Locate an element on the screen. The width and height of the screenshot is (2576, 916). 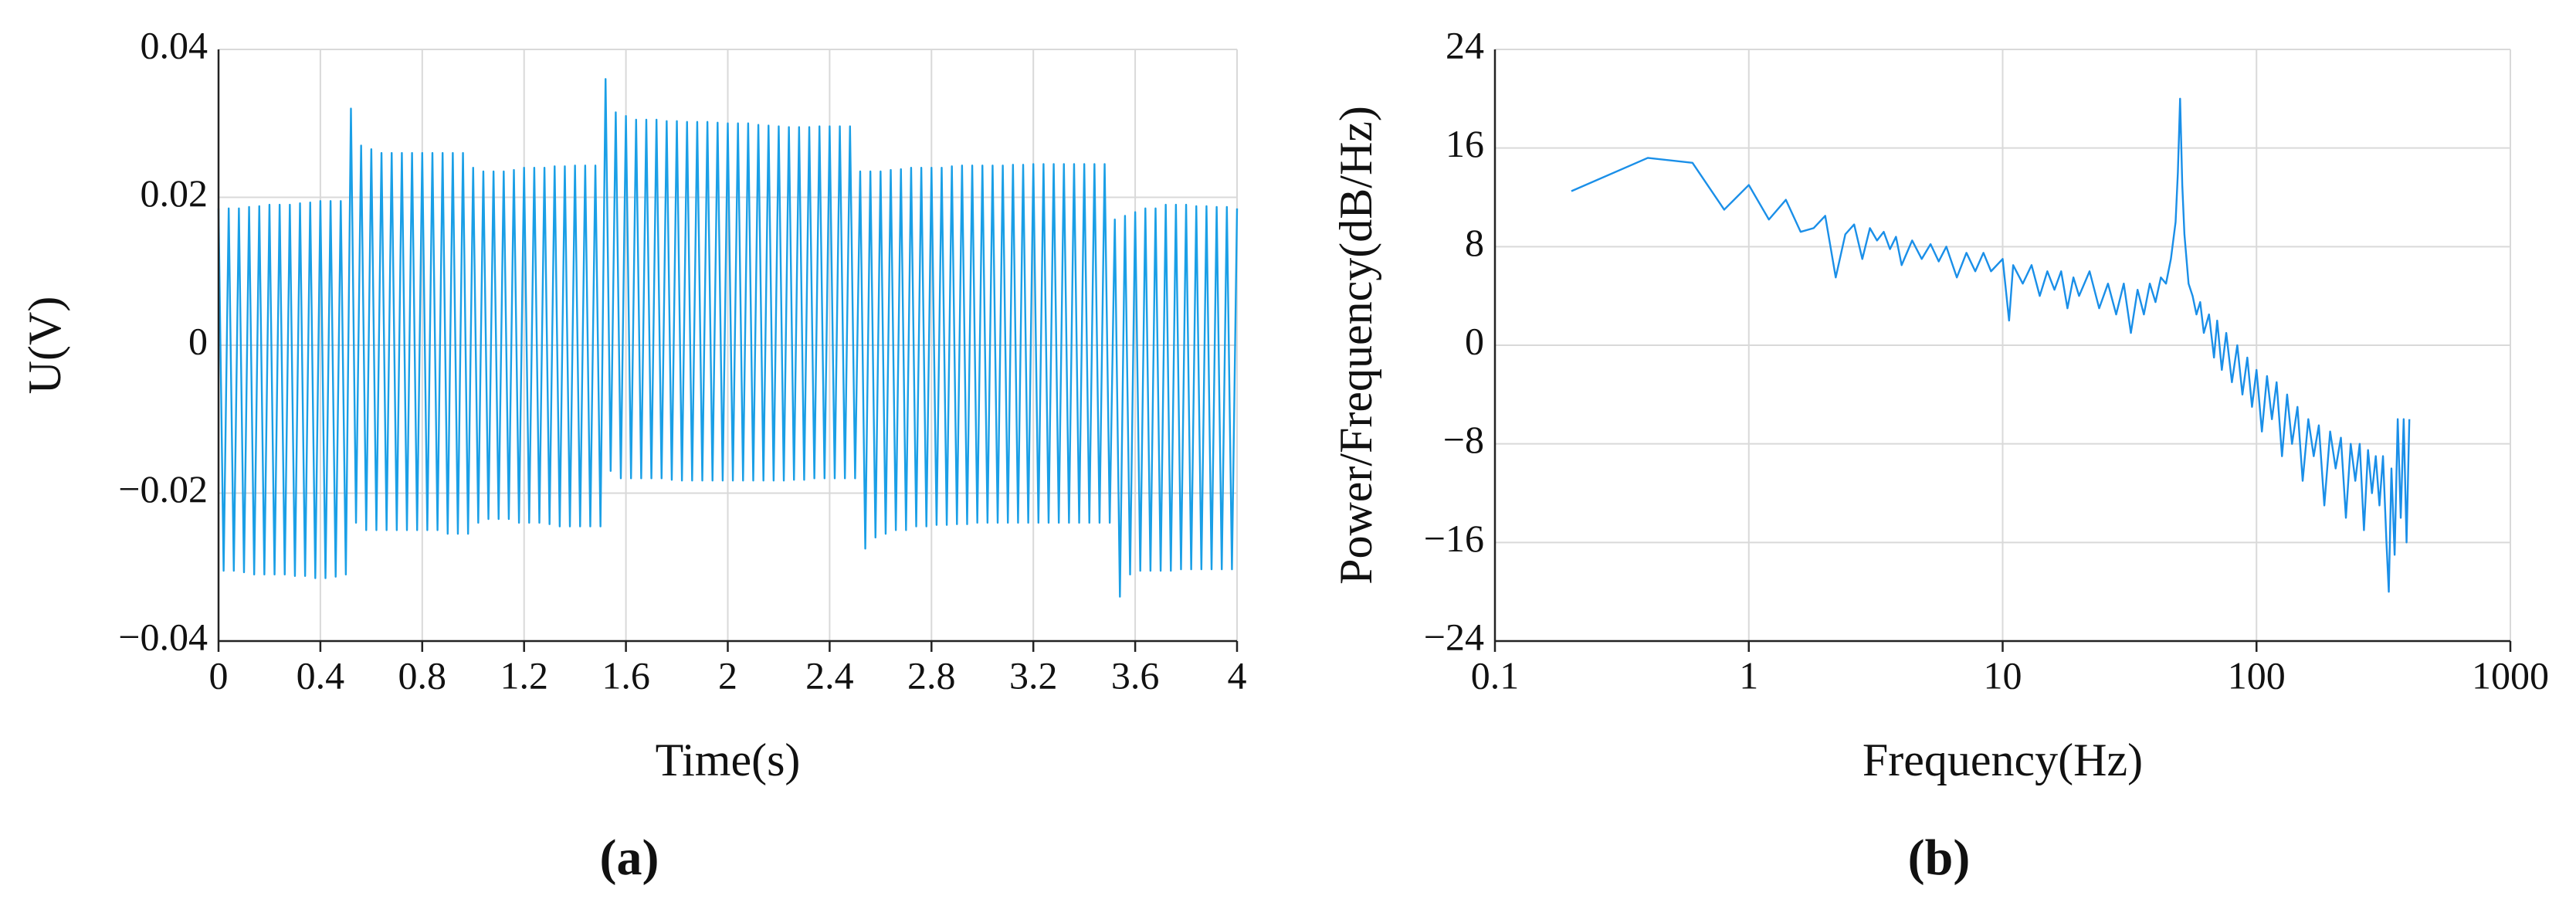
y-tick-label: 24 is located at coordinates (1465, 45).